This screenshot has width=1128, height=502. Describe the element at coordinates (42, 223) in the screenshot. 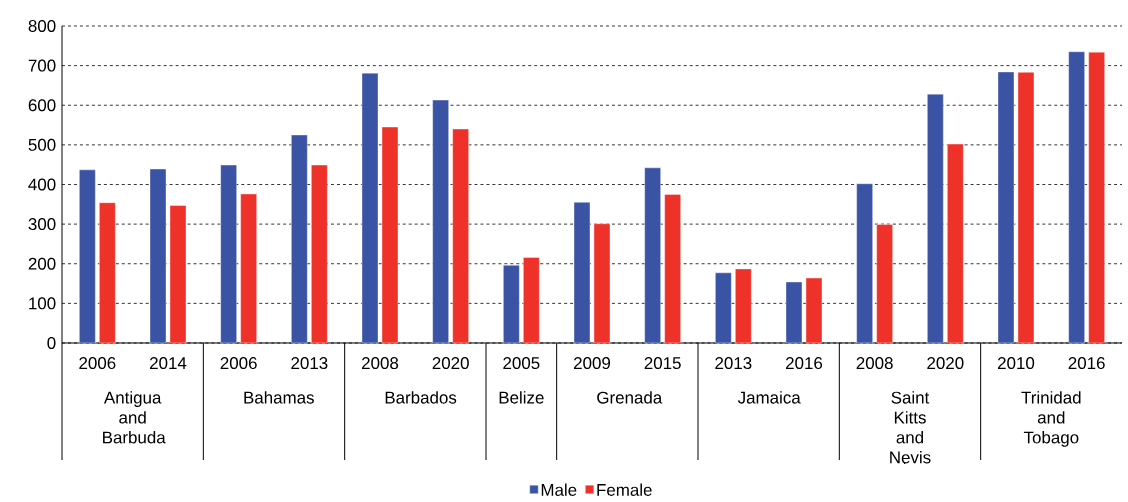

I see `y-tick-label: 300` at that location.